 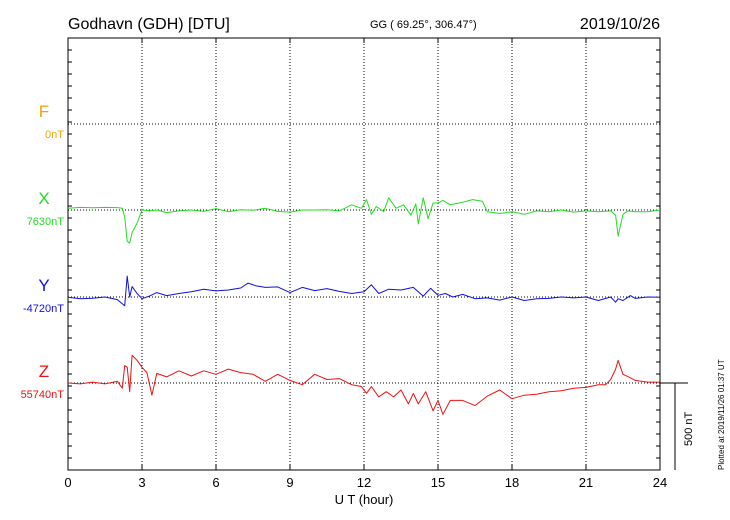 I want to click on scale-bar-label: 500 nT, so click(x=689, y=428).